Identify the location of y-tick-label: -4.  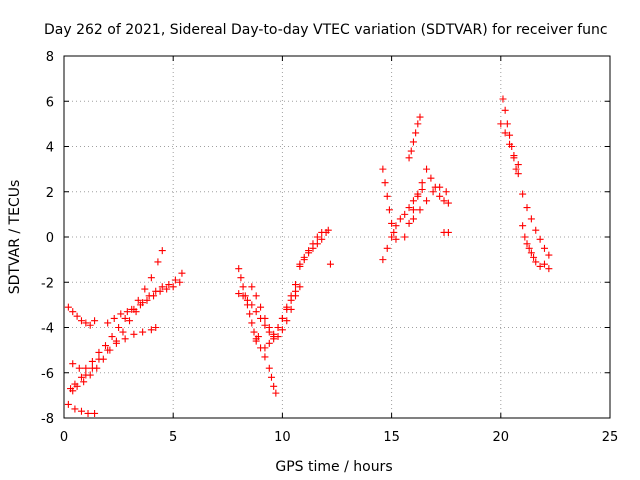
(47, 329).